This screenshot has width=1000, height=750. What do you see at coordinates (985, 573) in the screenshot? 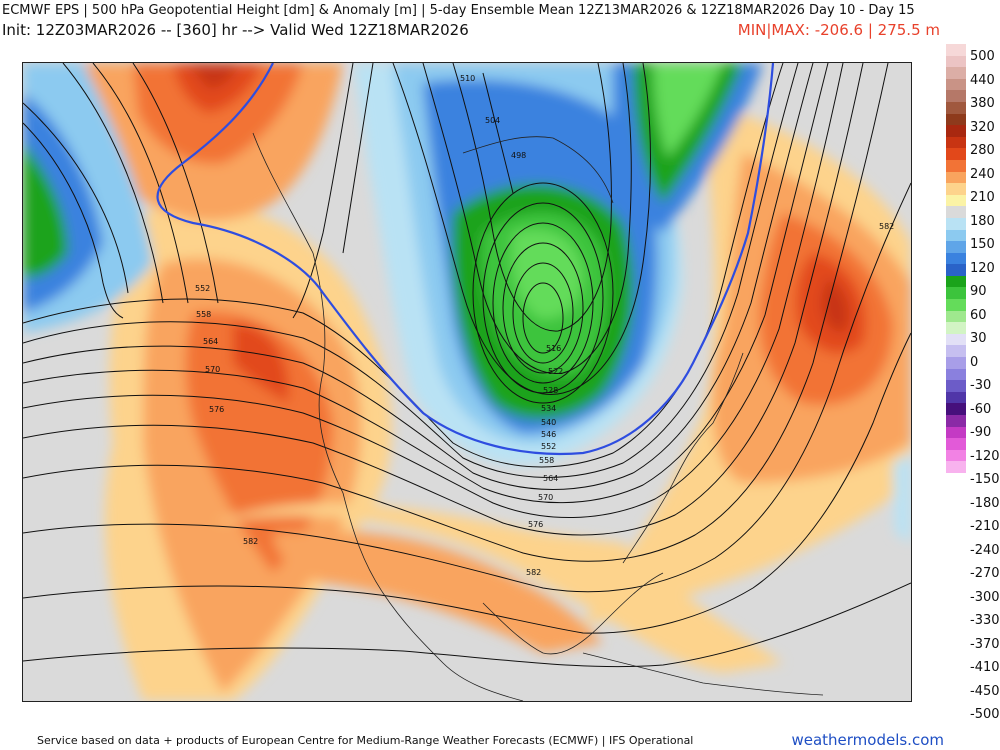
I see `color-bar-label: -270` at bounding box center [985, 573].